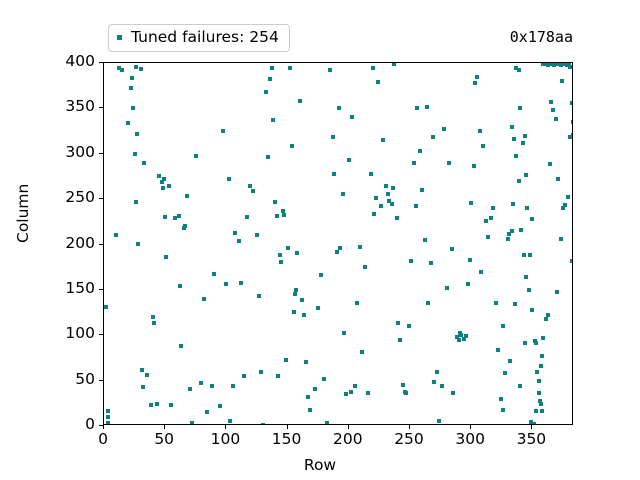  Describe the element at coordinates (531, 439) in the screenshot. I see `x-tick-label: 350` at that location.